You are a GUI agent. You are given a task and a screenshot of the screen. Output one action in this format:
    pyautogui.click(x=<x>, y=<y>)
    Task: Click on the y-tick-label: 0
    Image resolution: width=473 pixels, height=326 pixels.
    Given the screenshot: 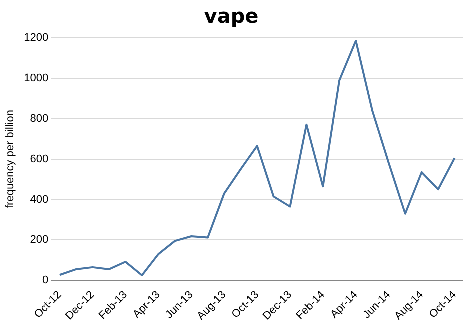 What is the action you would take?
    pyautogui.click(x=45, y=280)
    